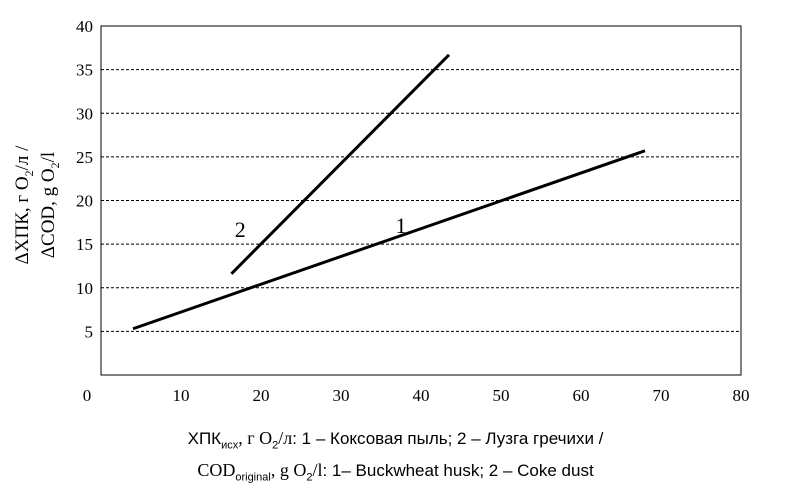  What do you see at coordinates (581, 395) in the screenshot?
I see `x-tick-60: 60` at bounding box center [581, 395].